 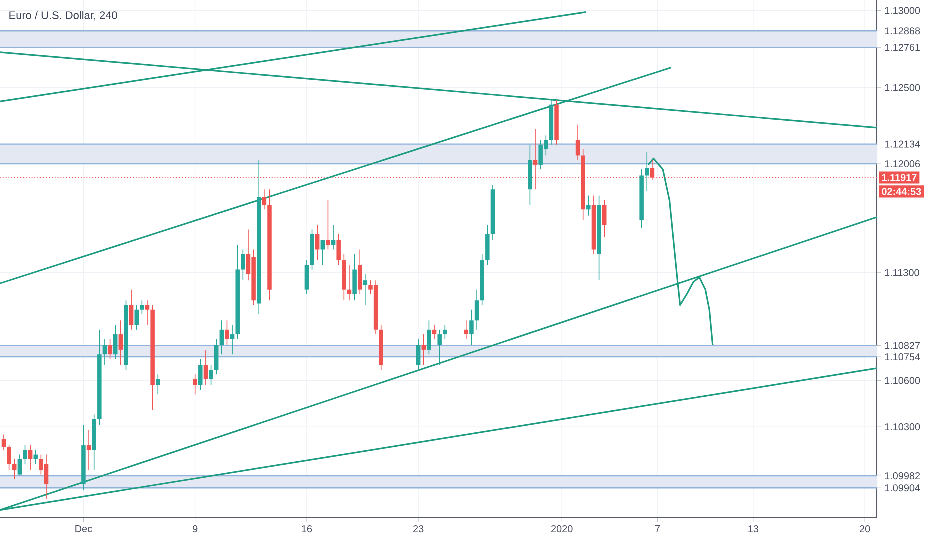 What do you see at coordinates (195, 529) in the screenshot?
I see `x-tick-label: 9` at bounding box center [195, 529].